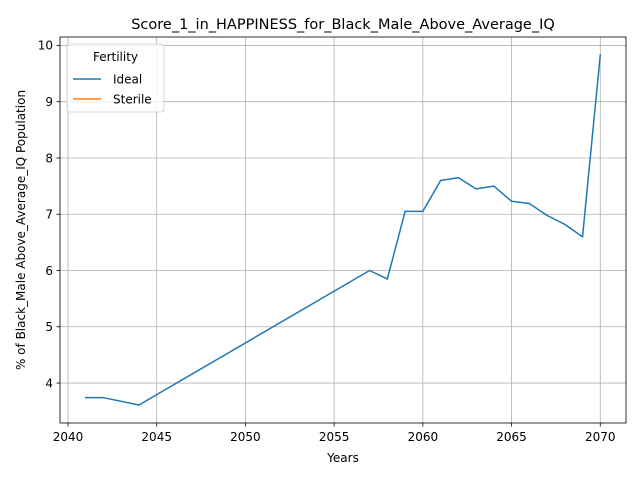 Image resolution: width=640 pixels, height=480 pixels. What do you see at coordinates (334, 437) in the screenshot?
I see `x-tick-label: 2055` at bounding box center [334, 437].